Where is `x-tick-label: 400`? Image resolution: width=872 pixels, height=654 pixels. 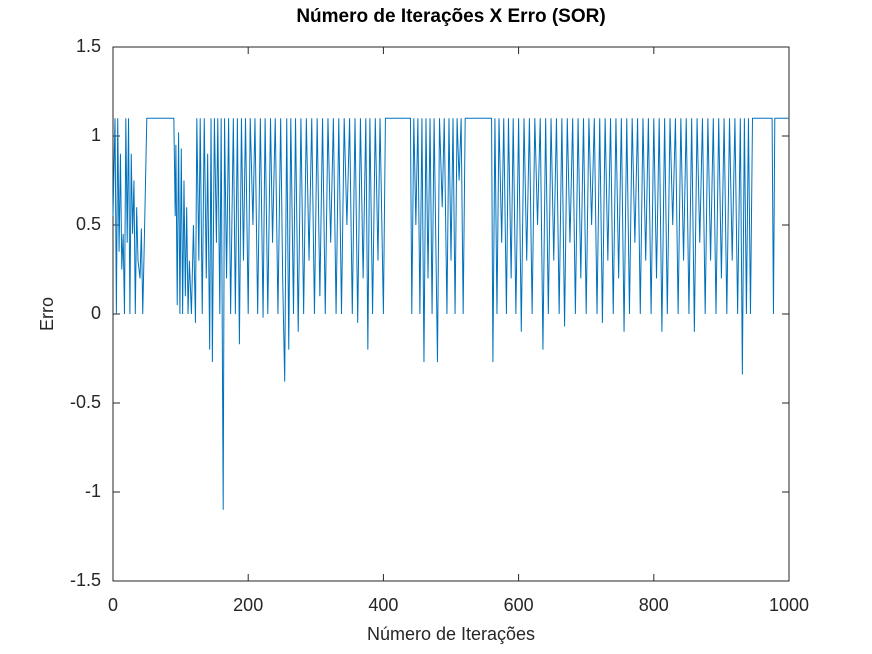 x-tick-label: 400 is located at coordinates (383, 605).